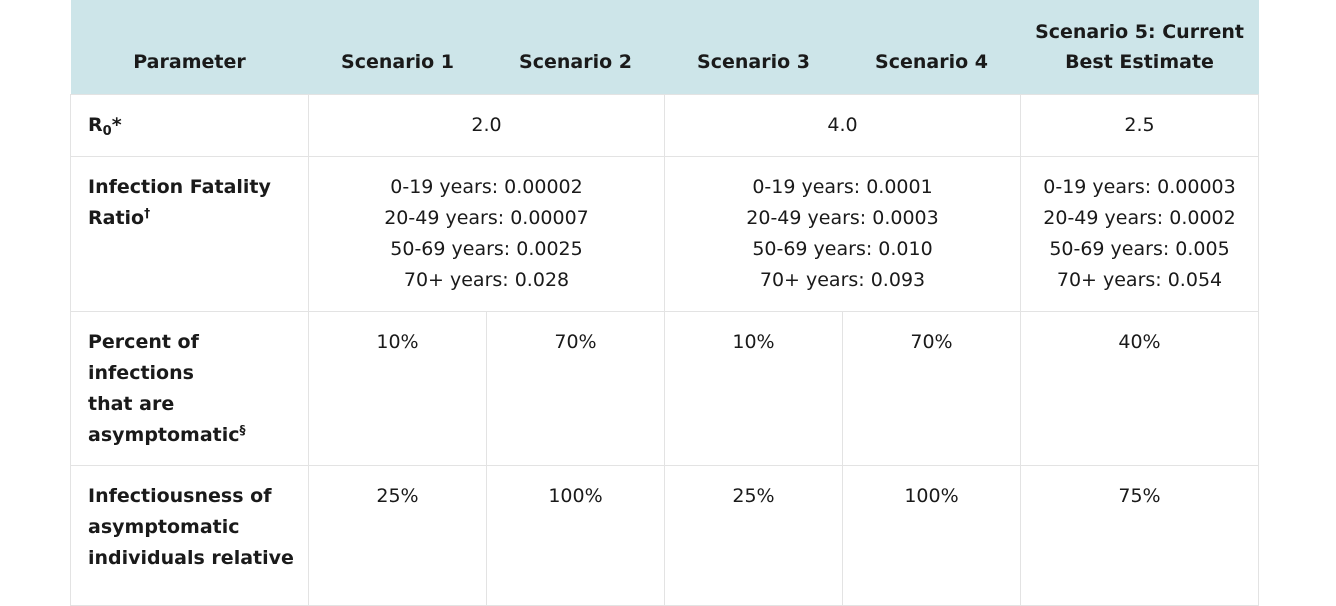 The image size is (1336, 606). Describe the element at coordinates (842, 279) in the screenshot. I see `ifr-s34-age-70-plus: 70+ years: 0.093` at that location.